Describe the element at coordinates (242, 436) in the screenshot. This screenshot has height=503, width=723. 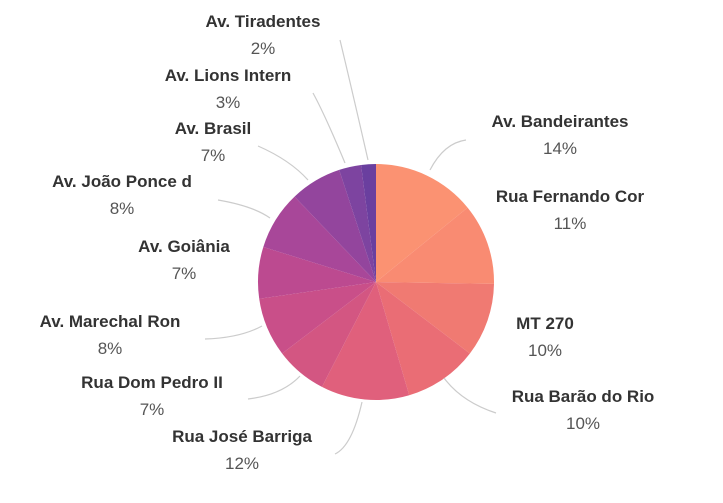
I see `slice-label: Rua José Barriga` at that location.